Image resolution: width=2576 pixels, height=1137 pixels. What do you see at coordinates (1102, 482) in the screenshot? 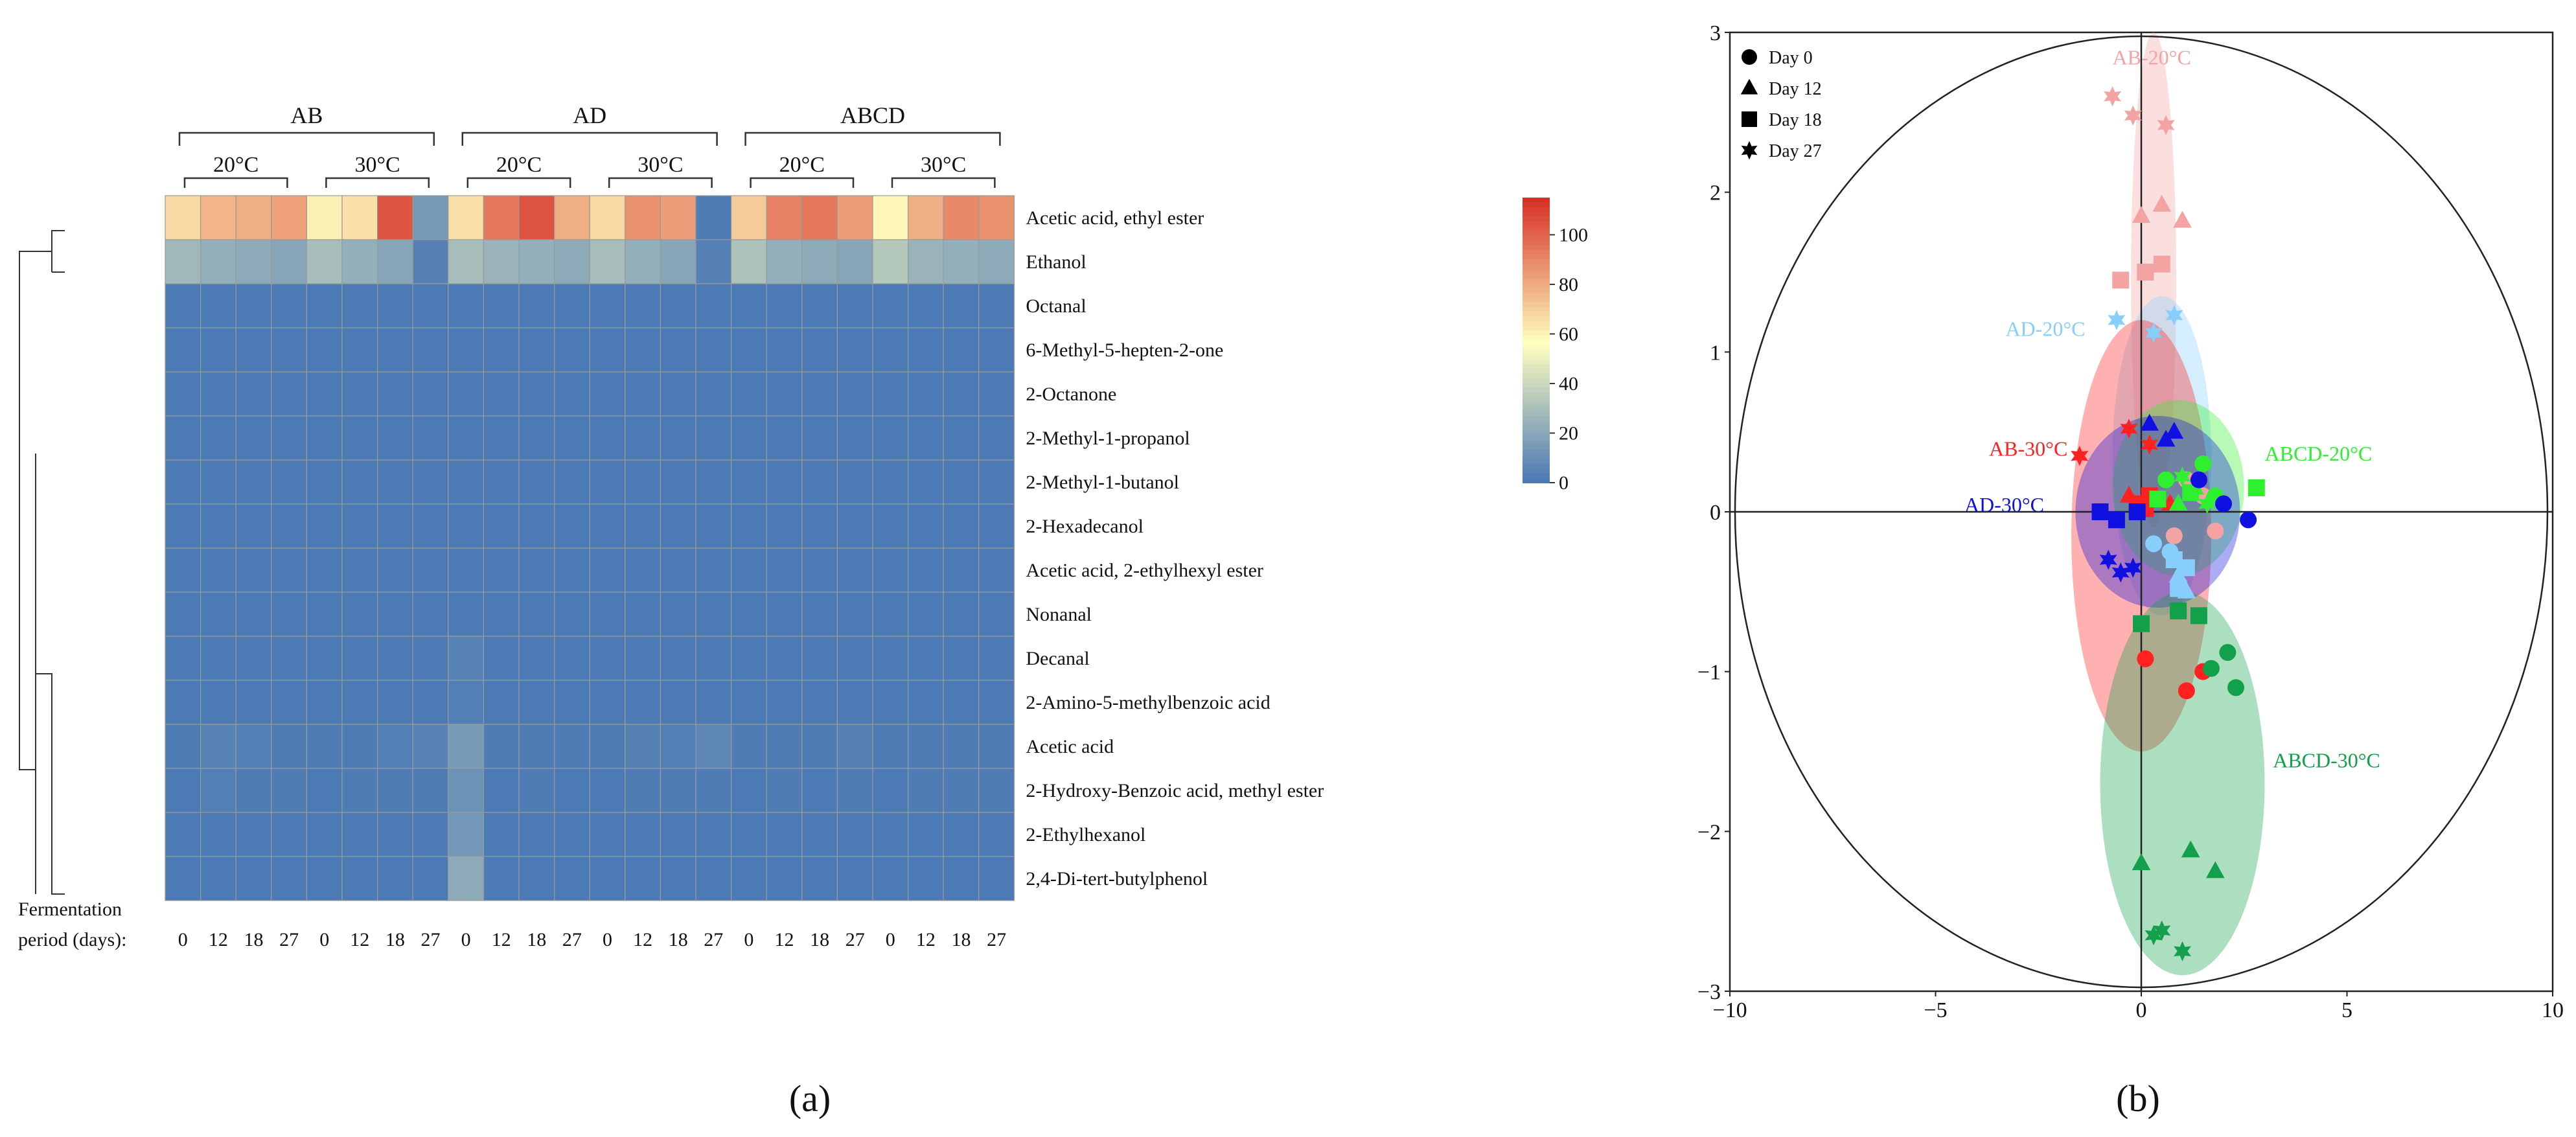
I see `row-label: 2-Methyl-1-butanol` at bounding box center [1102, 482].